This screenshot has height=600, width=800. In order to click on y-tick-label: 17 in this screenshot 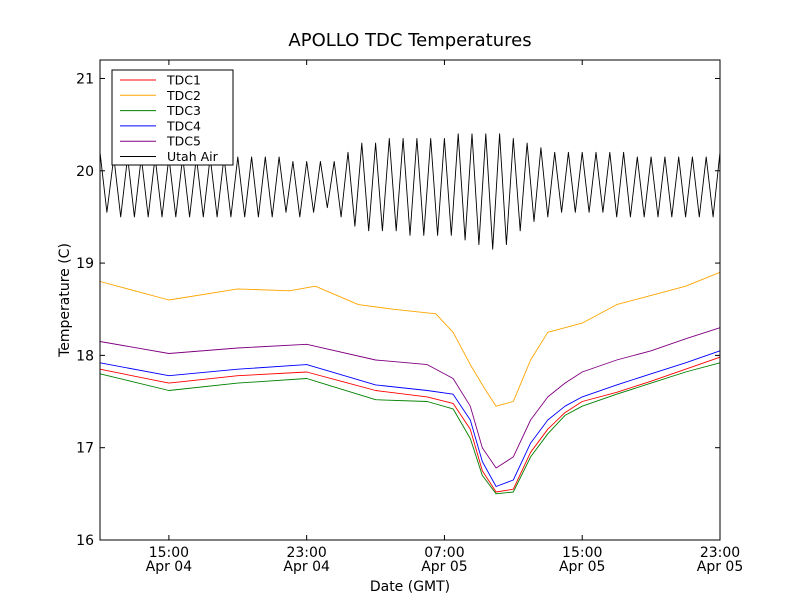, I will do `click(85, 449)`.